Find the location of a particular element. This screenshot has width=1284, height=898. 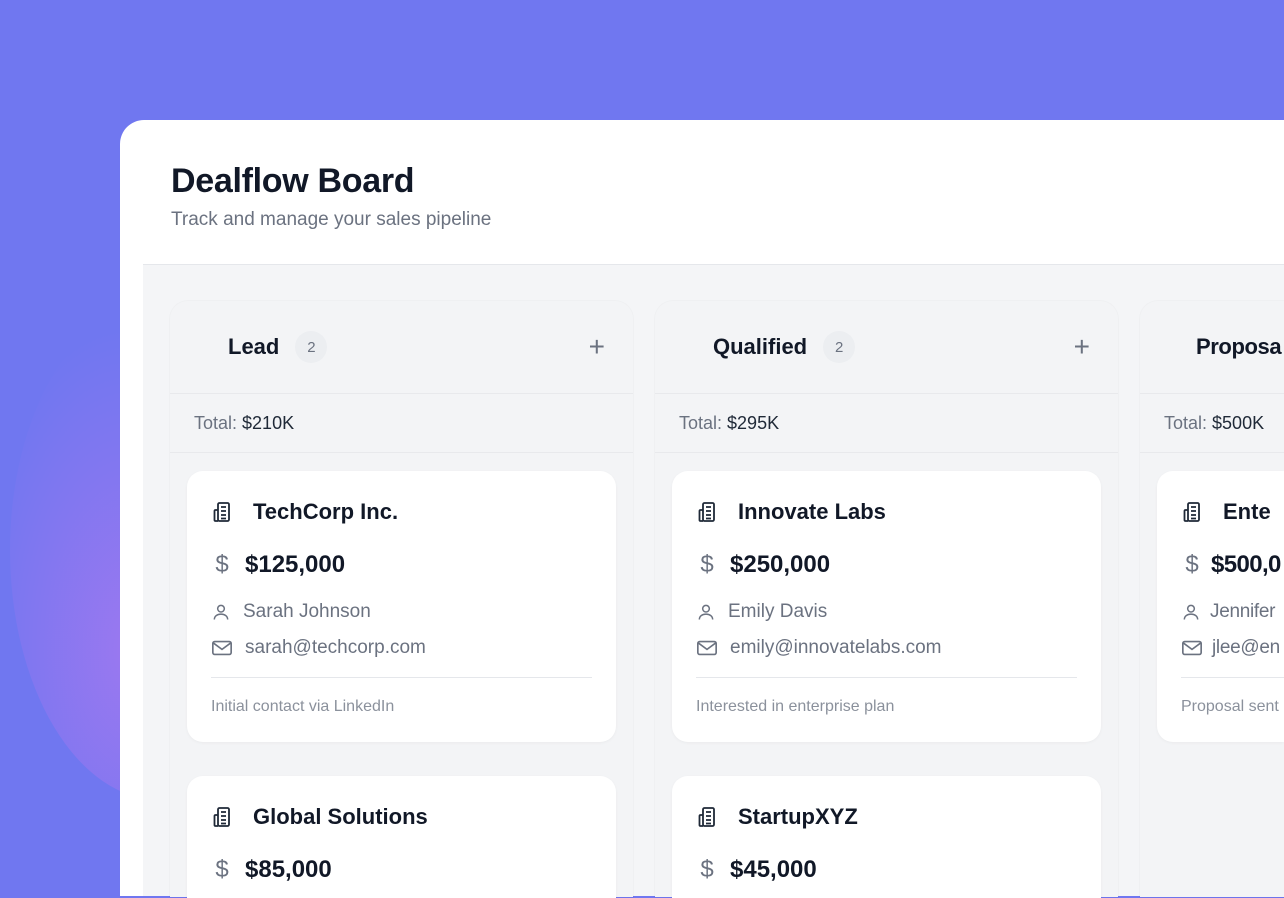

contact-email: jlee@en is located at coordinates (1246, 647).